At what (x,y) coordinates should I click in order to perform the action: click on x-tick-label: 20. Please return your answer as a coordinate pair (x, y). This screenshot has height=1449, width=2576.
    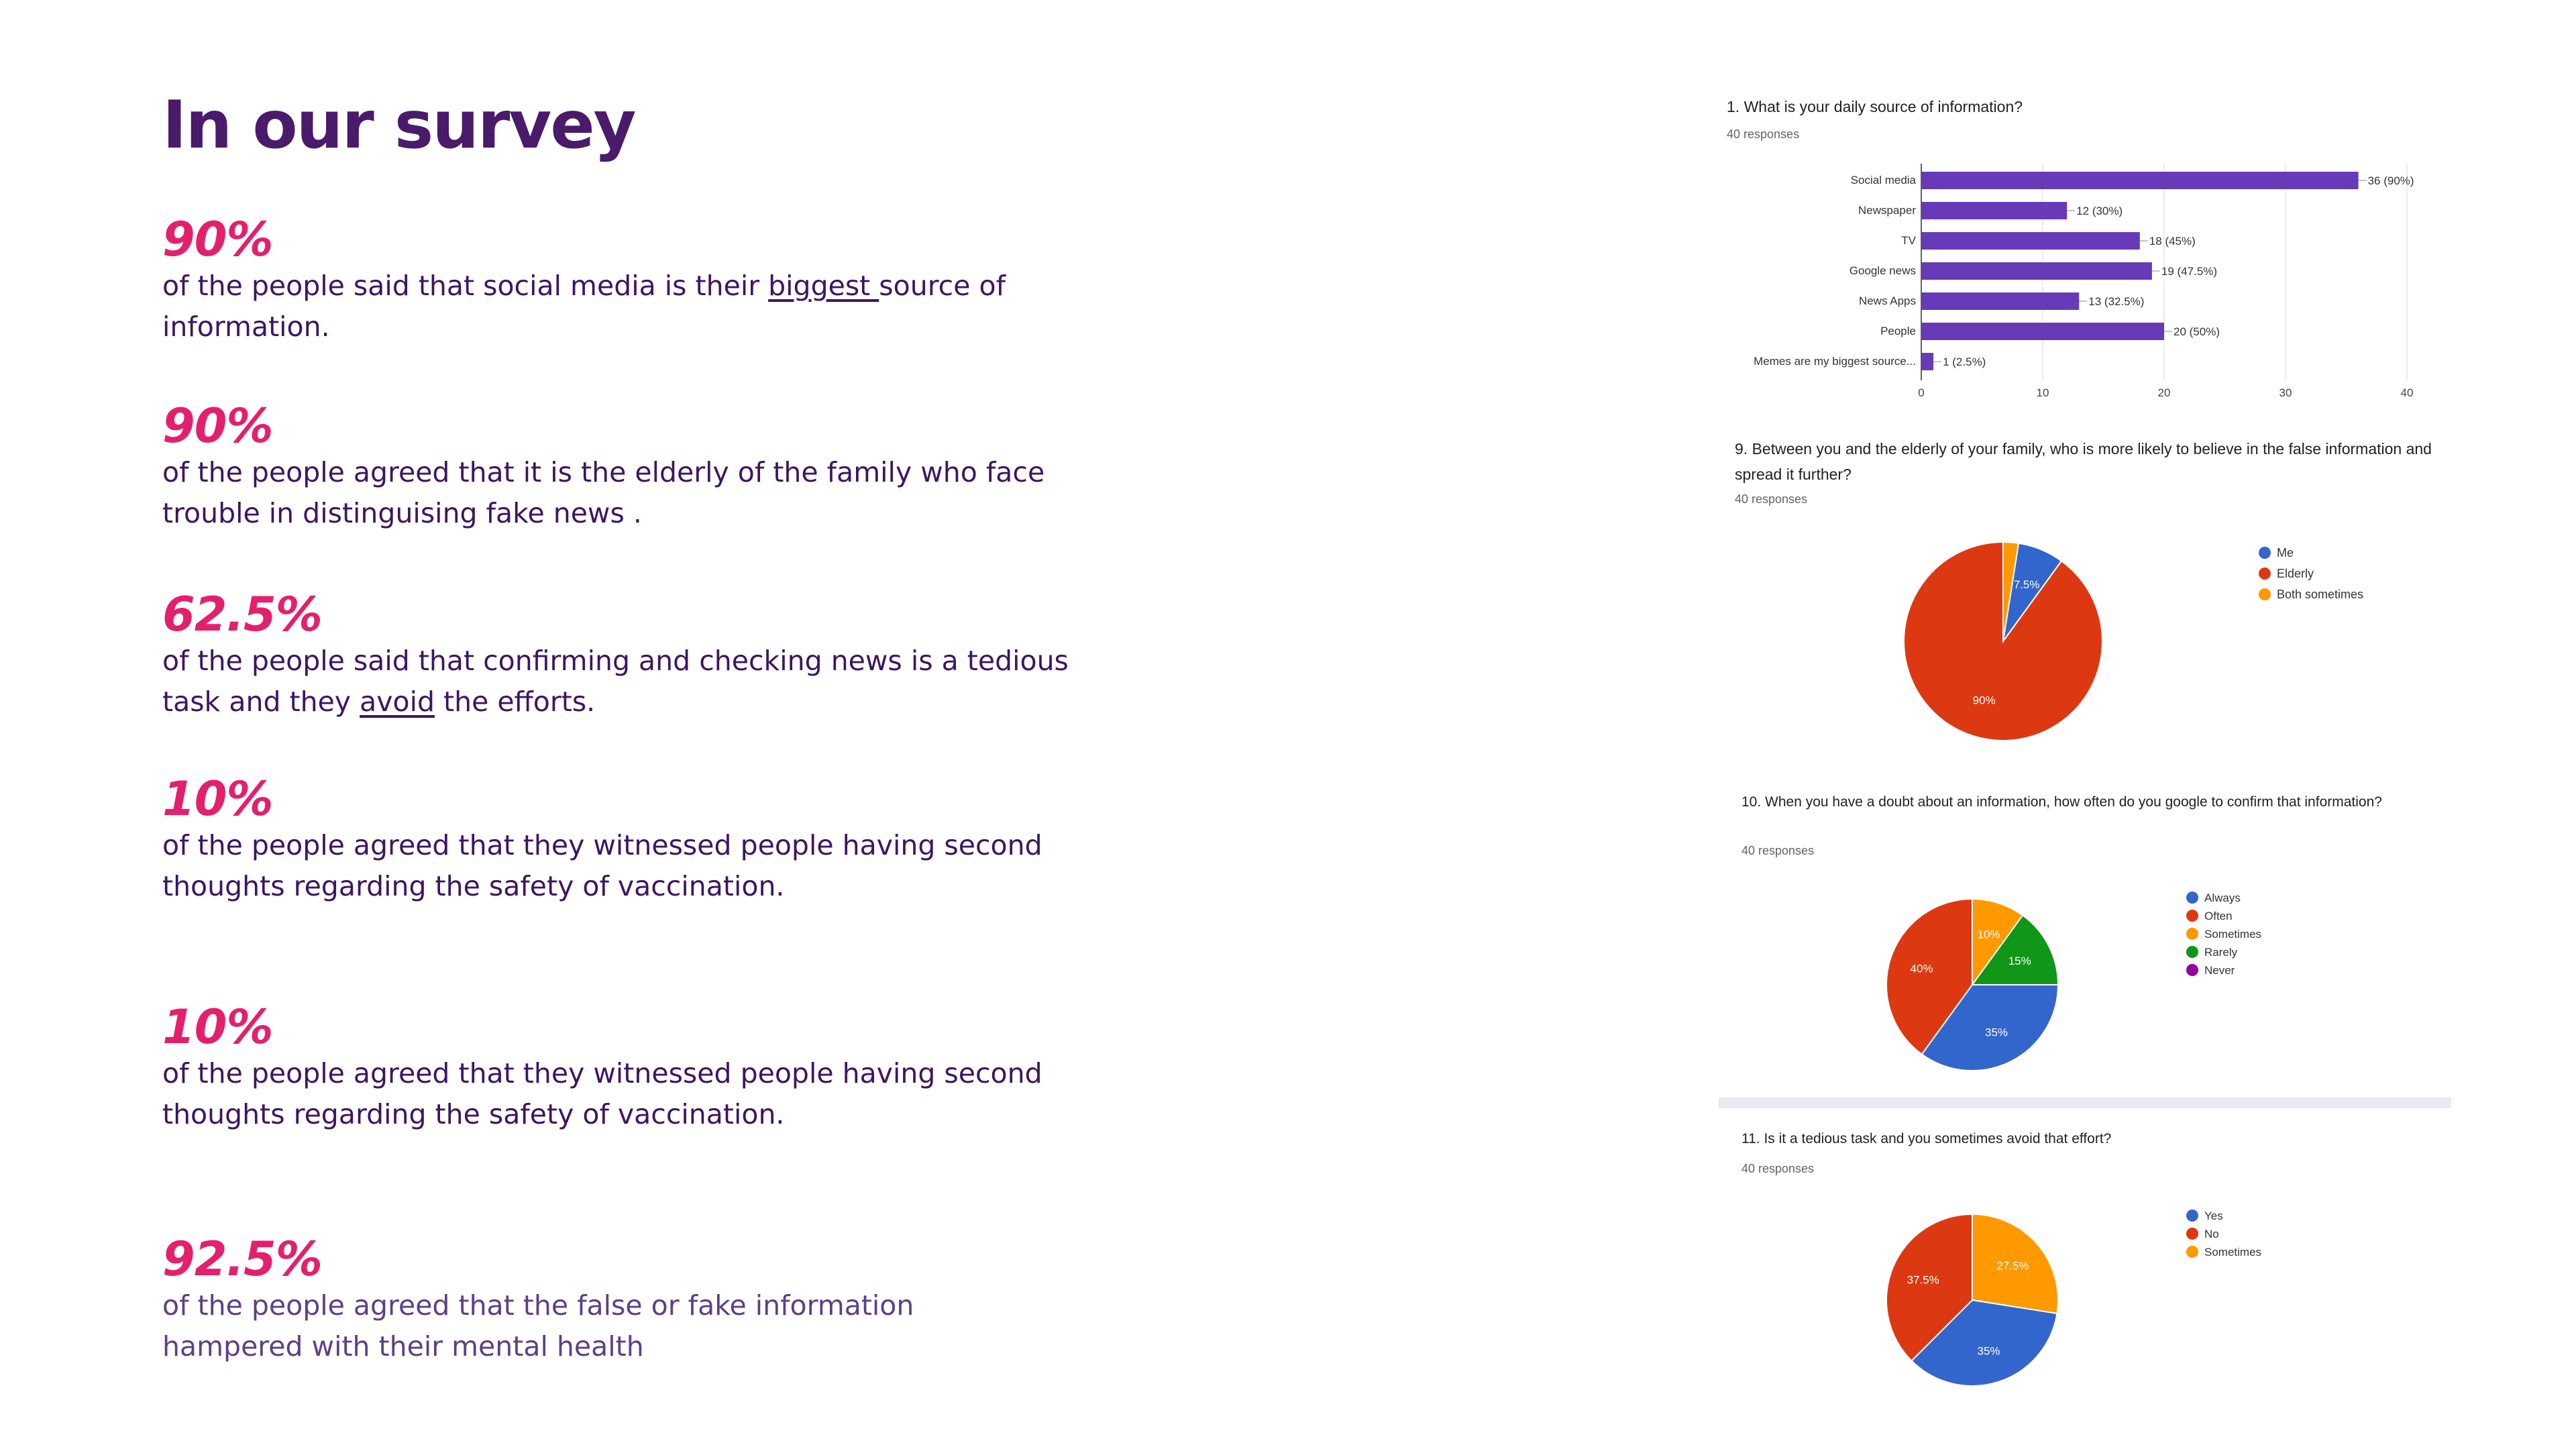
    Looking at the image, I should click on (2164, 392).